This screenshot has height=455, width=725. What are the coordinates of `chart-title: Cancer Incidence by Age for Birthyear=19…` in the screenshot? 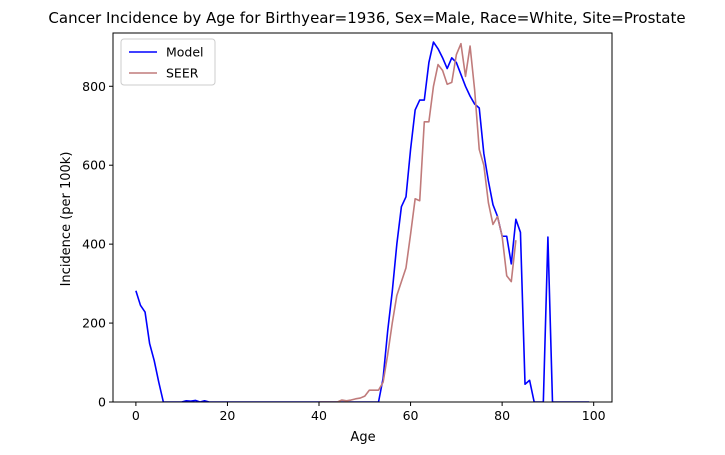 It's located at (366, 18).